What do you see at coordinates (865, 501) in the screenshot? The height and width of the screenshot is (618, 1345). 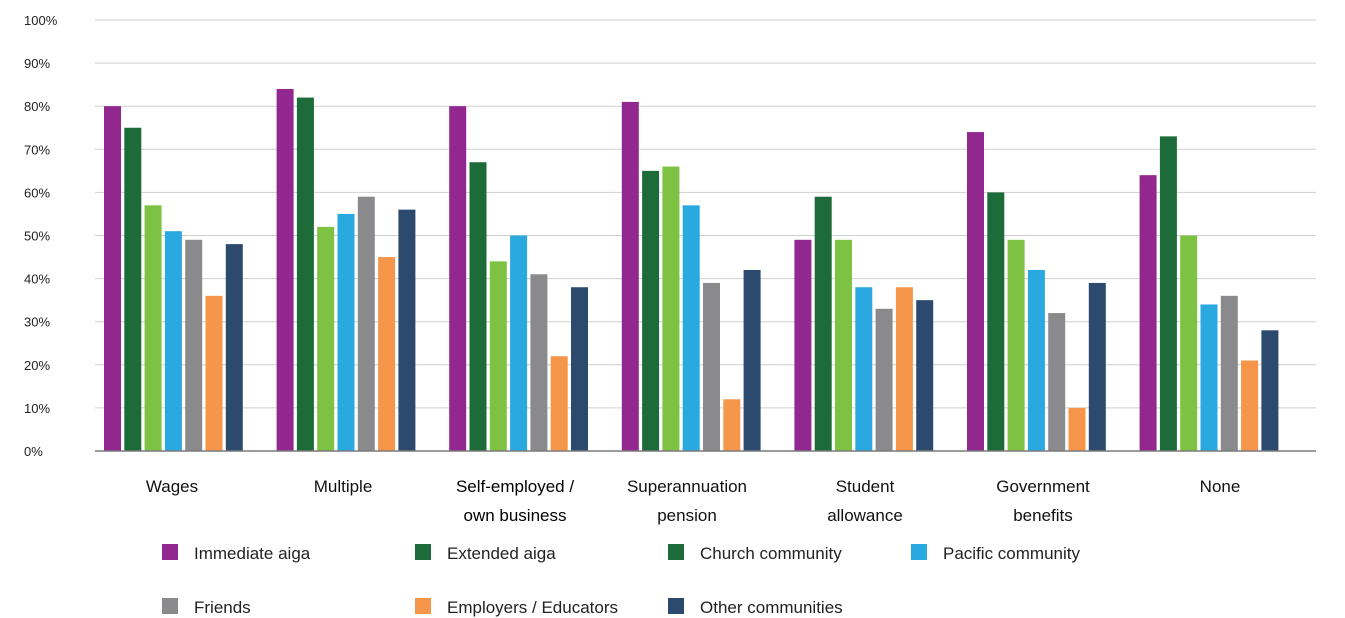 I see `x-tick-label: Student allowance` at bounding box center [865, 501].